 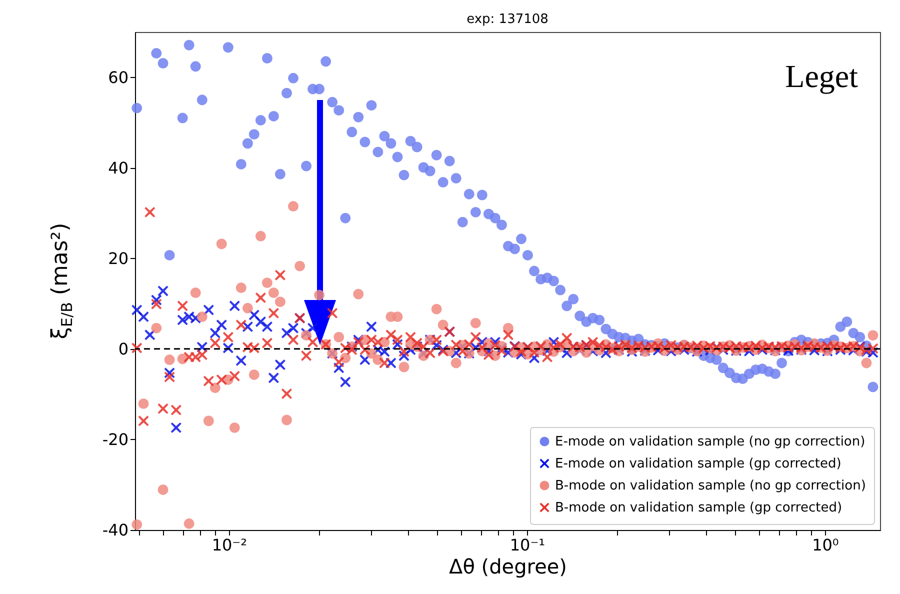 I want to click on legend-label: E-mode on validation sample (gp corrected), so click(x=698, y=464).